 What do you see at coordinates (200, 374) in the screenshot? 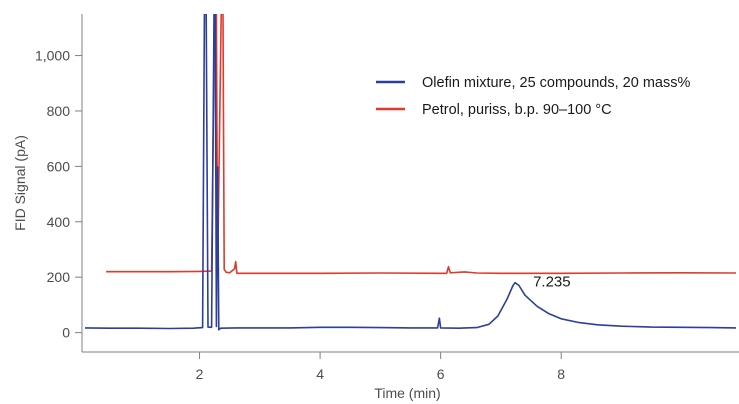
I see `x-tick-label: 2` at bounding box center [200, 374].